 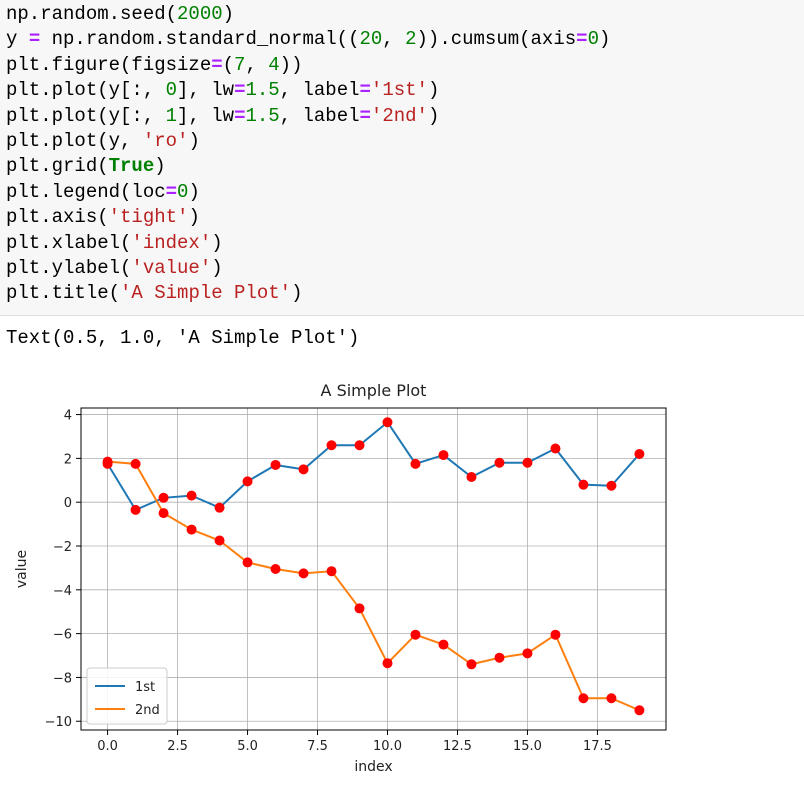 I want to click on code-token: 1.5, so click(x=262, y=90).